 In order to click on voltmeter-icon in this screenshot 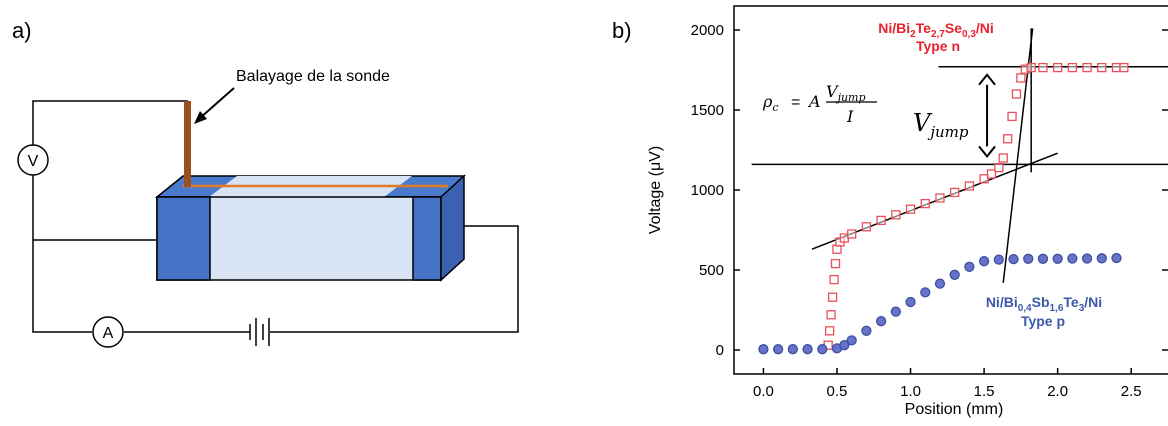, I will do `click(33, 160)`.